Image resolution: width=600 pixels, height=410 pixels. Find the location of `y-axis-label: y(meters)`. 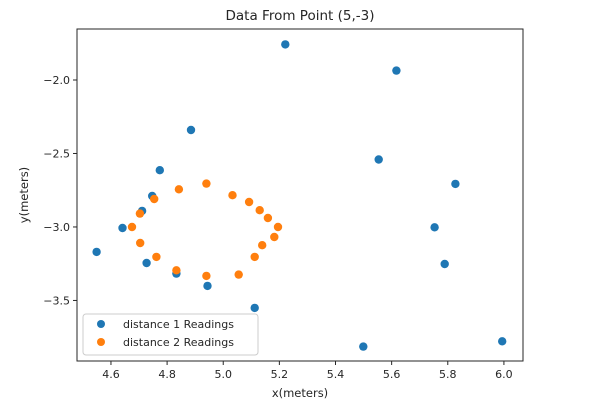

y-axis-label: y(meters) is located at coordinates (24, 195).